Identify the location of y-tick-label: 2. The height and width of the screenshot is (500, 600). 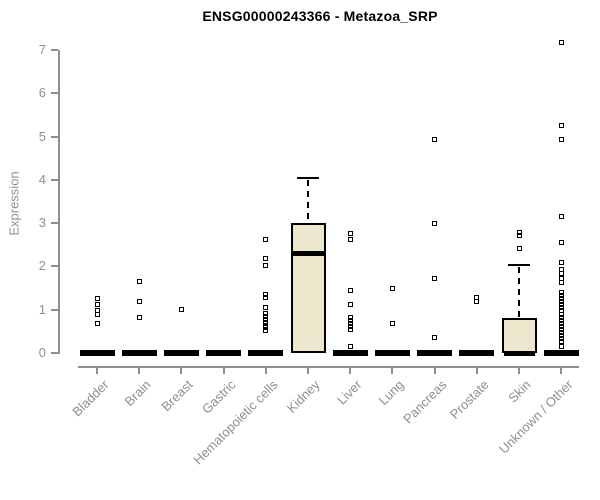
(42, 266).